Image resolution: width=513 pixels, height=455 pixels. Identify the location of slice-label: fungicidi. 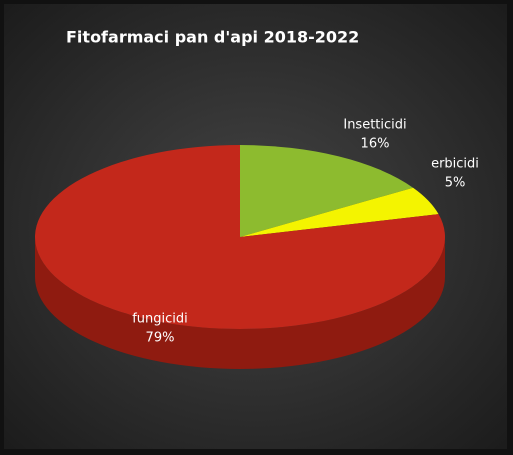
(160, 319).